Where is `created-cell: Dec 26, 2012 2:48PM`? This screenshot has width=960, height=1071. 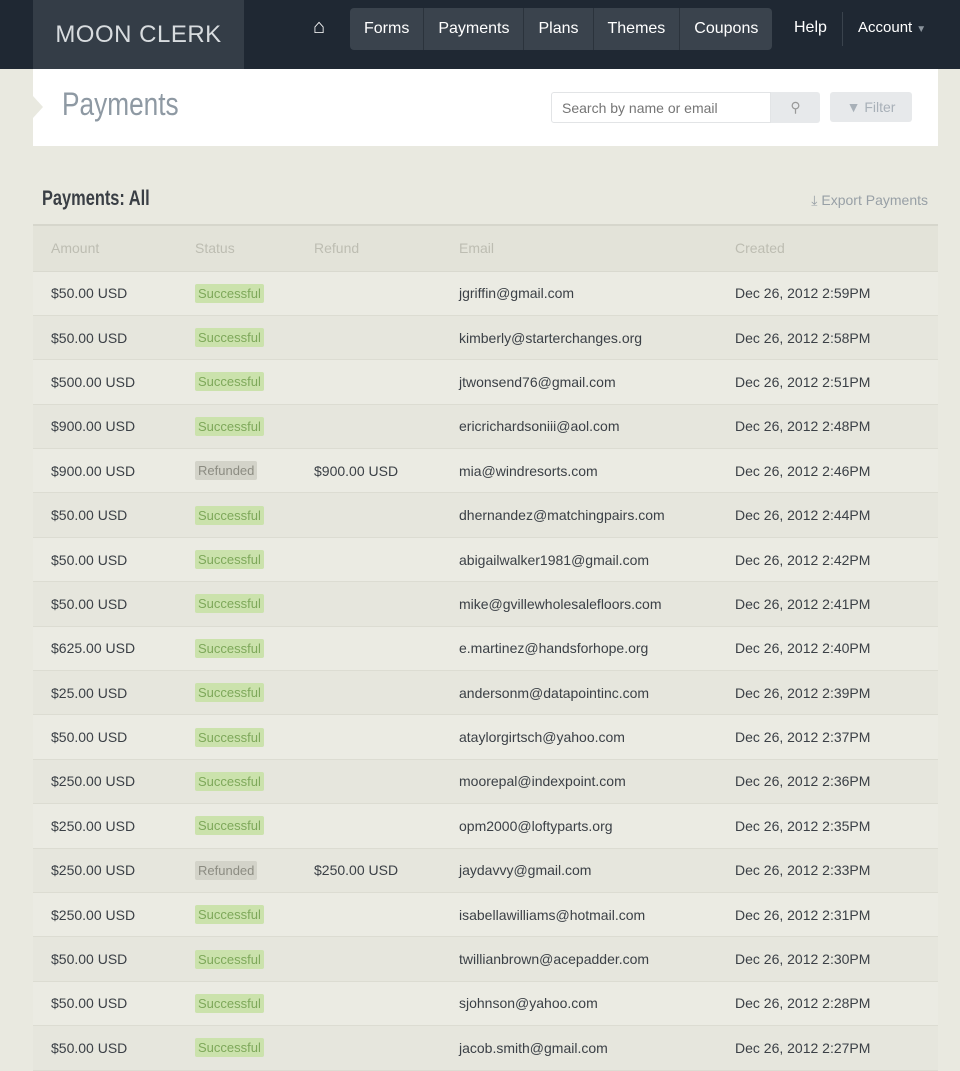
created-cell: Dec 26, 2012 2:48PM is located at coordinates (836, 427).